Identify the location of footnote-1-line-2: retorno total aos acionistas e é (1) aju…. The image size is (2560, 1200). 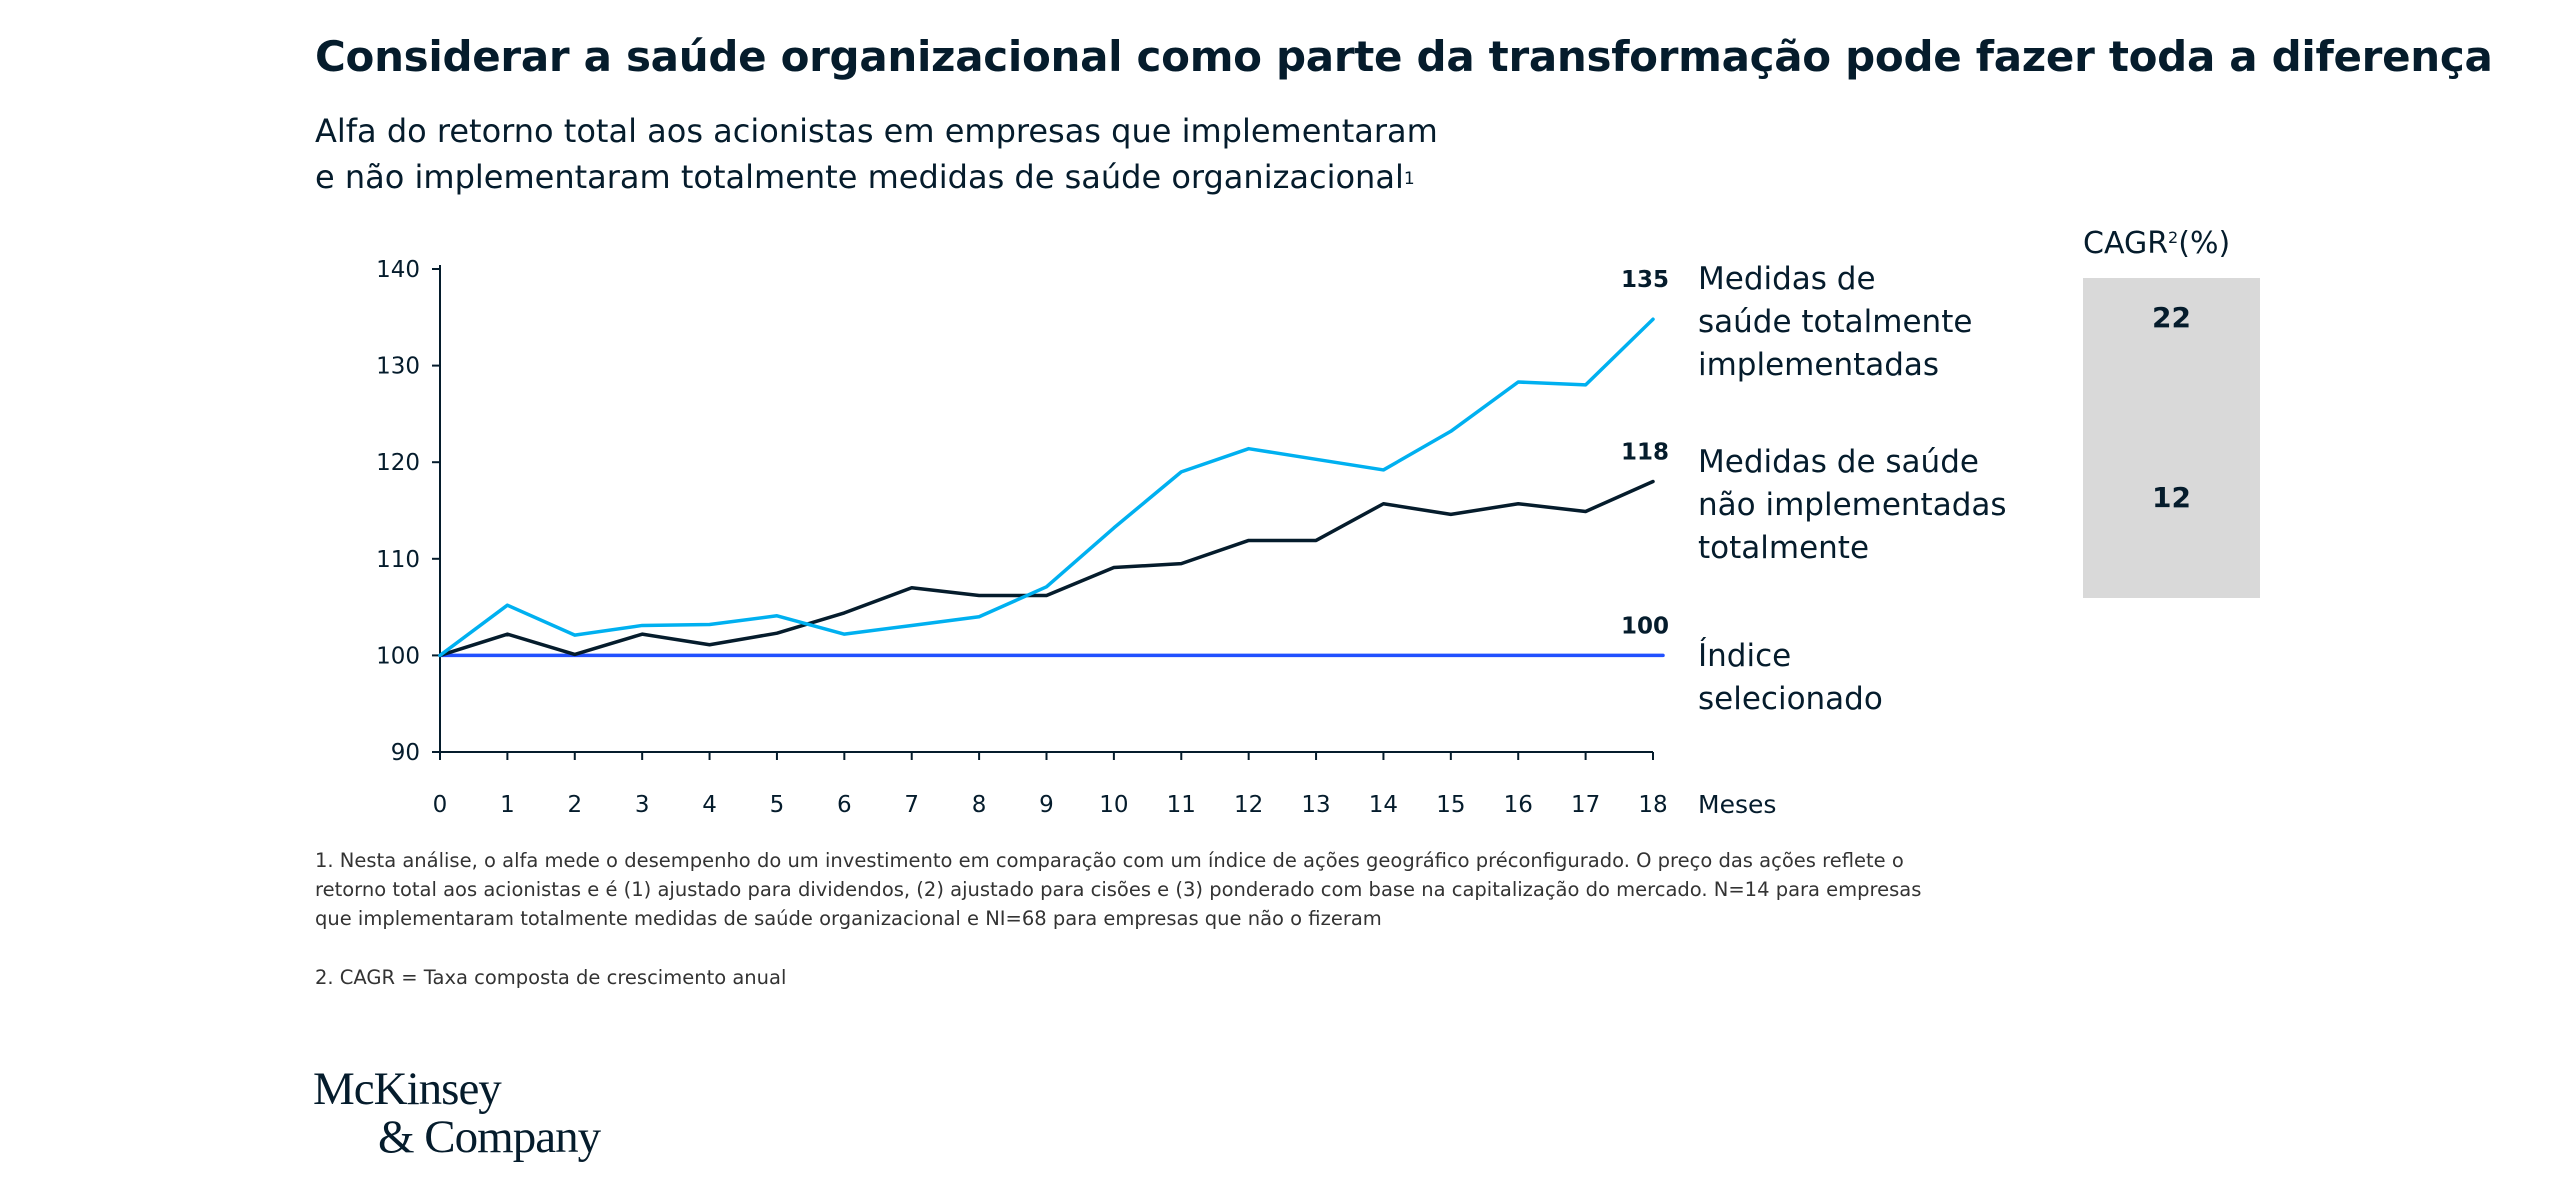
(1118, 889).